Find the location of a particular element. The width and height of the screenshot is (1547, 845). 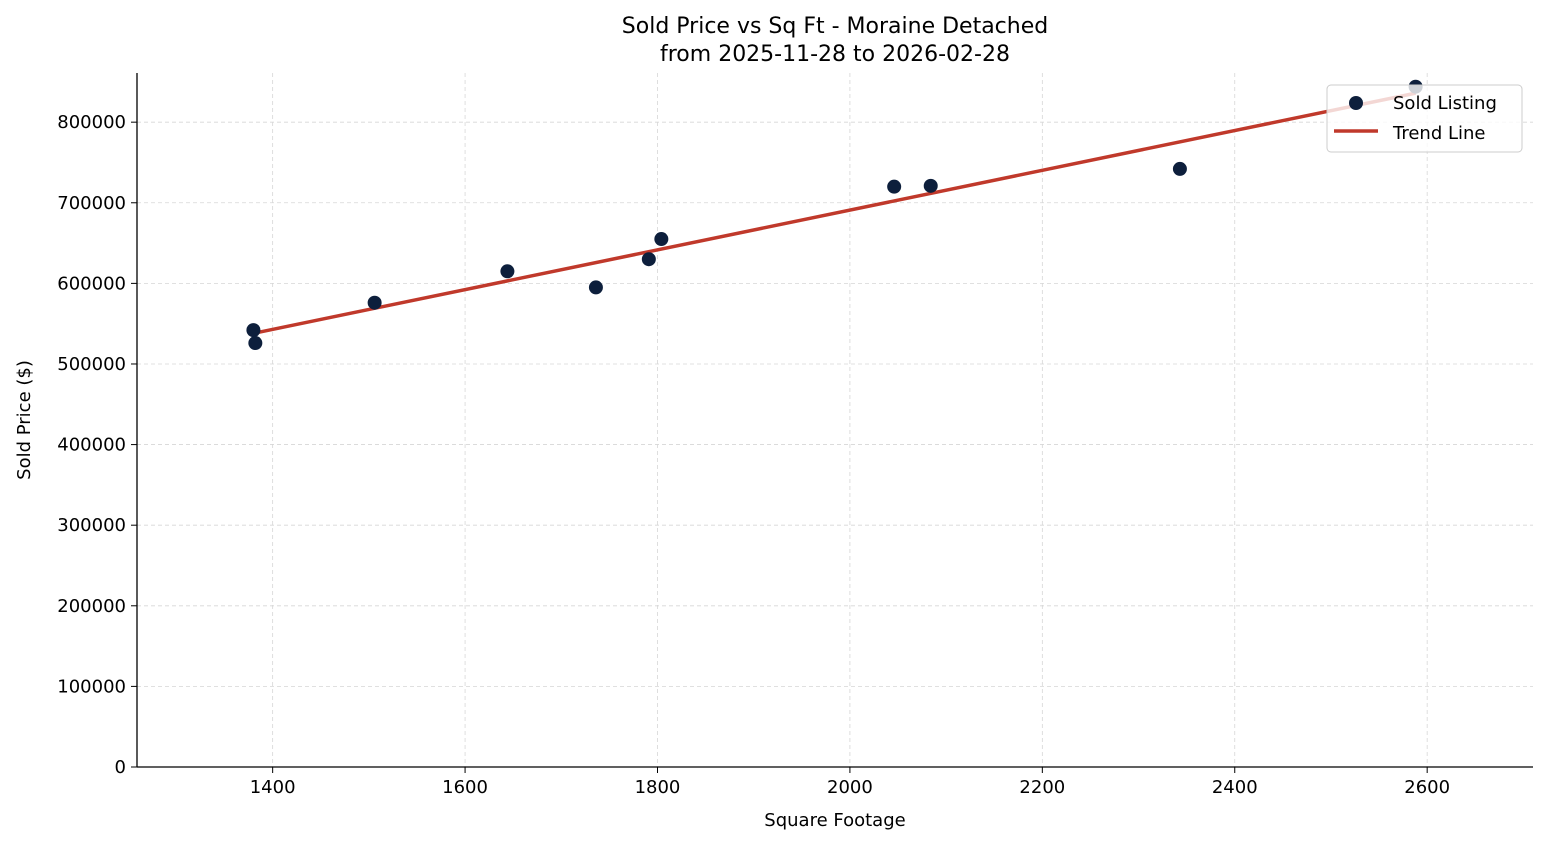

chart-title: Sold Price vs Sq Ft - Moraine Detached is located at coordinates (835, 26).